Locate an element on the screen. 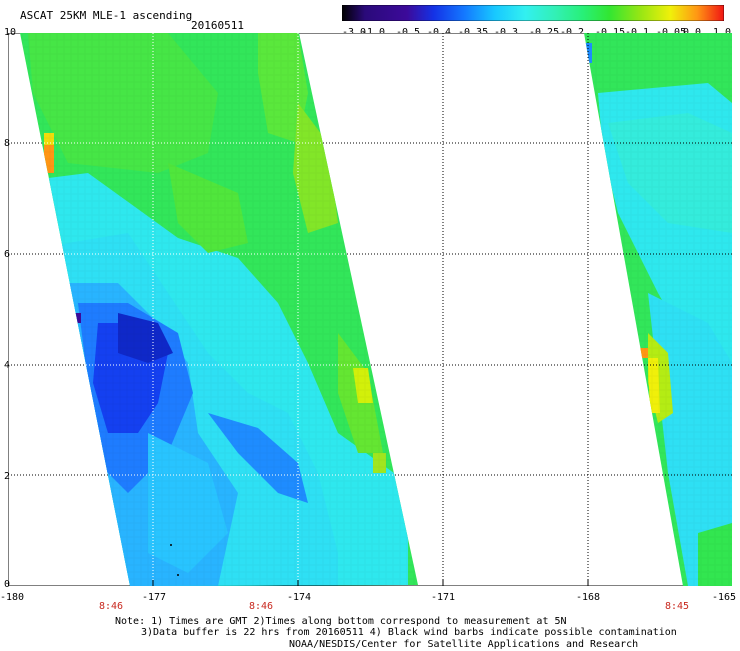  lon-tick-label: -177 is located at coordinates (154, 597).